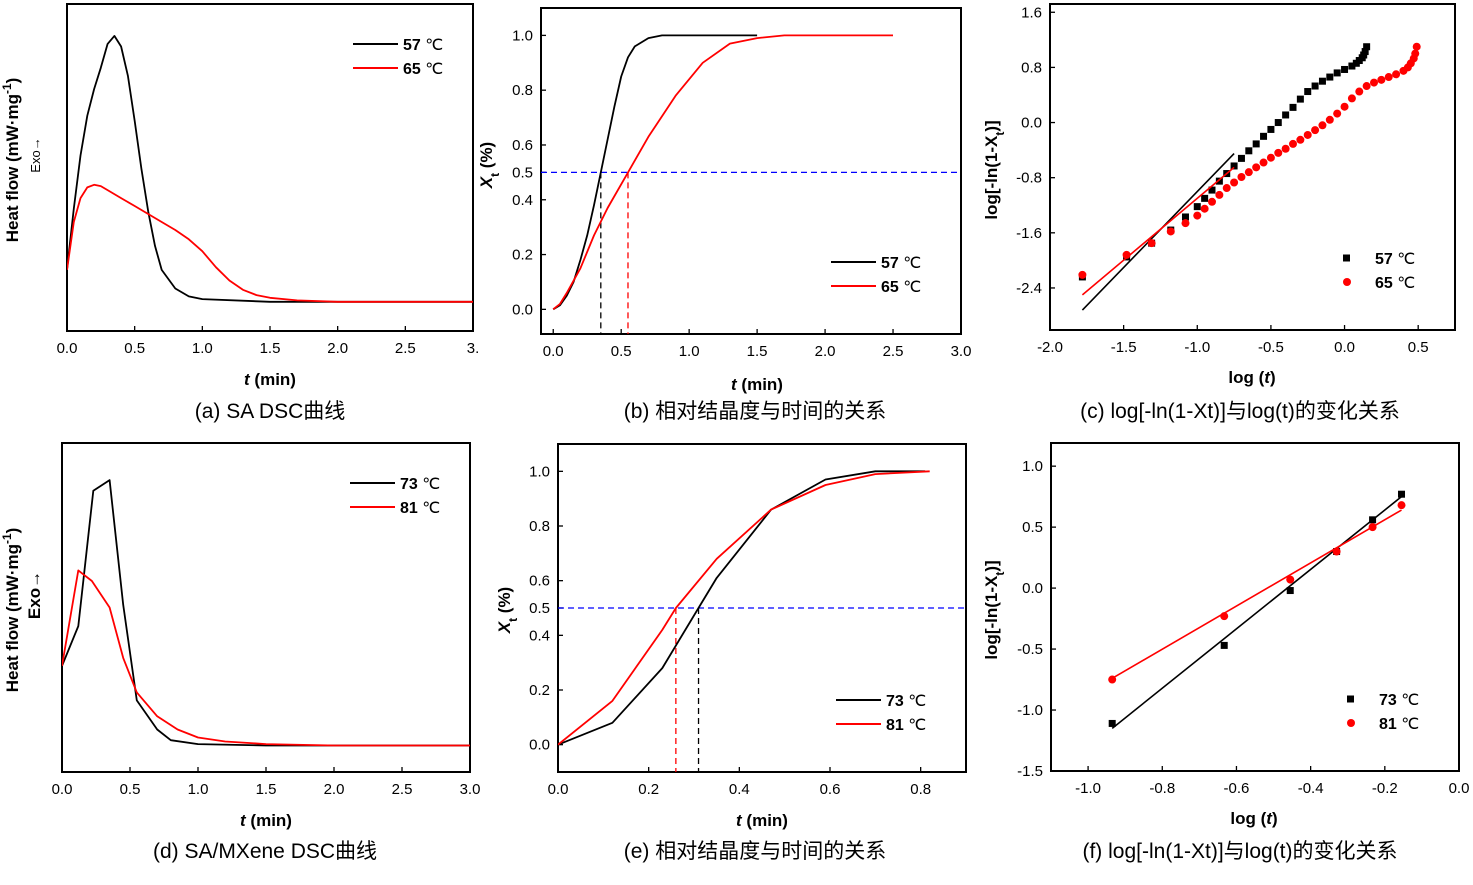 Image resolution: width=1473 pixels, height=885 pixels. What do you see at coordinates (961, 351) in the screenshot?
I see `x-tick-label: 3.0` at bounding box center [961, 351].